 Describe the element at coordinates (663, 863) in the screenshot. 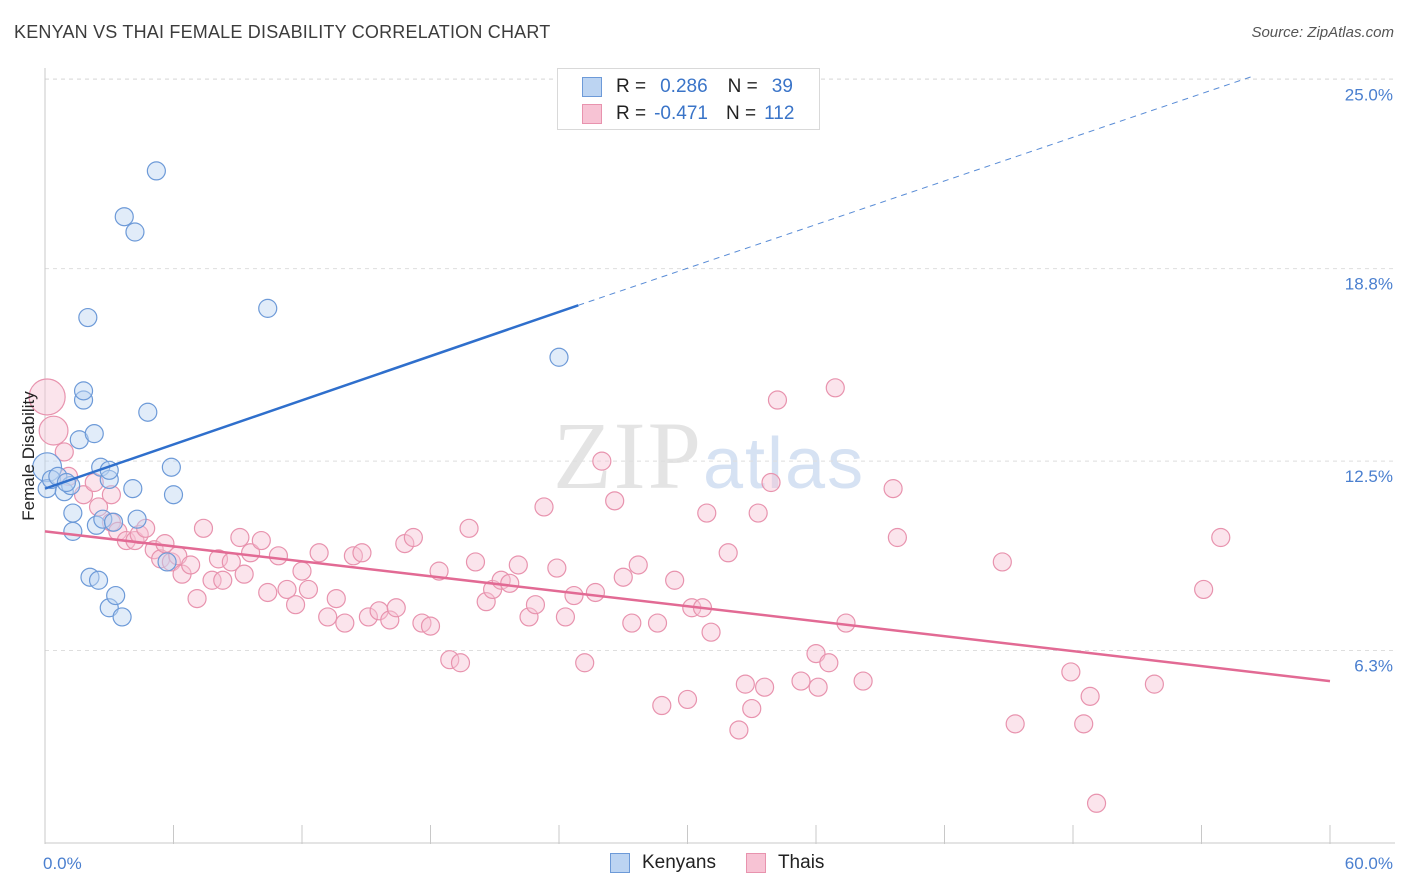

I see `legend-item-kenyans: Kenyans` at that location.